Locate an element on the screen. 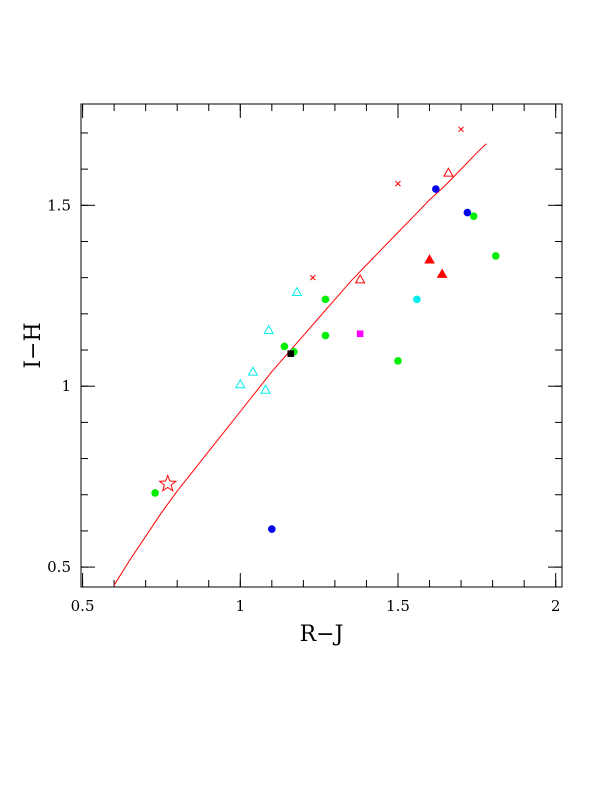 The width and height of the screenshot is (612, 792). y-tick-label: 1 is located at coordinates (66, 386).